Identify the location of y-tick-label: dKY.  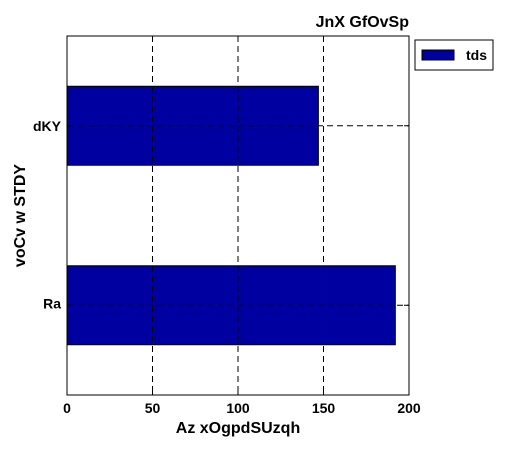
(47, 126).